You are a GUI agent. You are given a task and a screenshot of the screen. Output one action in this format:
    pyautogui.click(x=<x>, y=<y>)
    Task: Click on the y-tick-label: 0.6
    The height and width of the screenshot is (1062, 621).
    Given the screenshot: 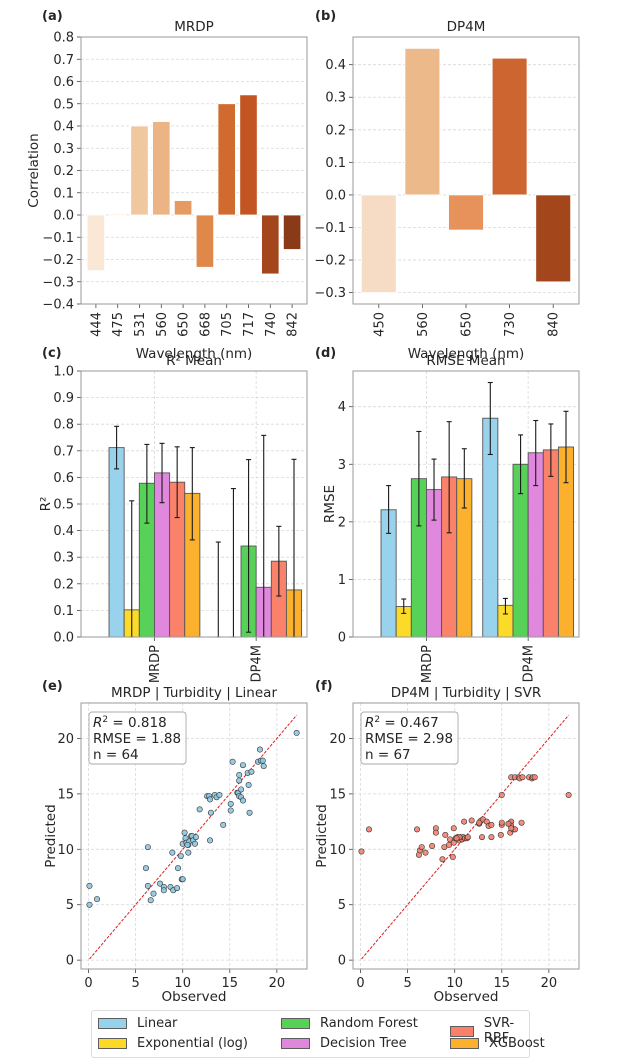 What is the action you would take?
    pyautogui.click(x=63, y=82)
    